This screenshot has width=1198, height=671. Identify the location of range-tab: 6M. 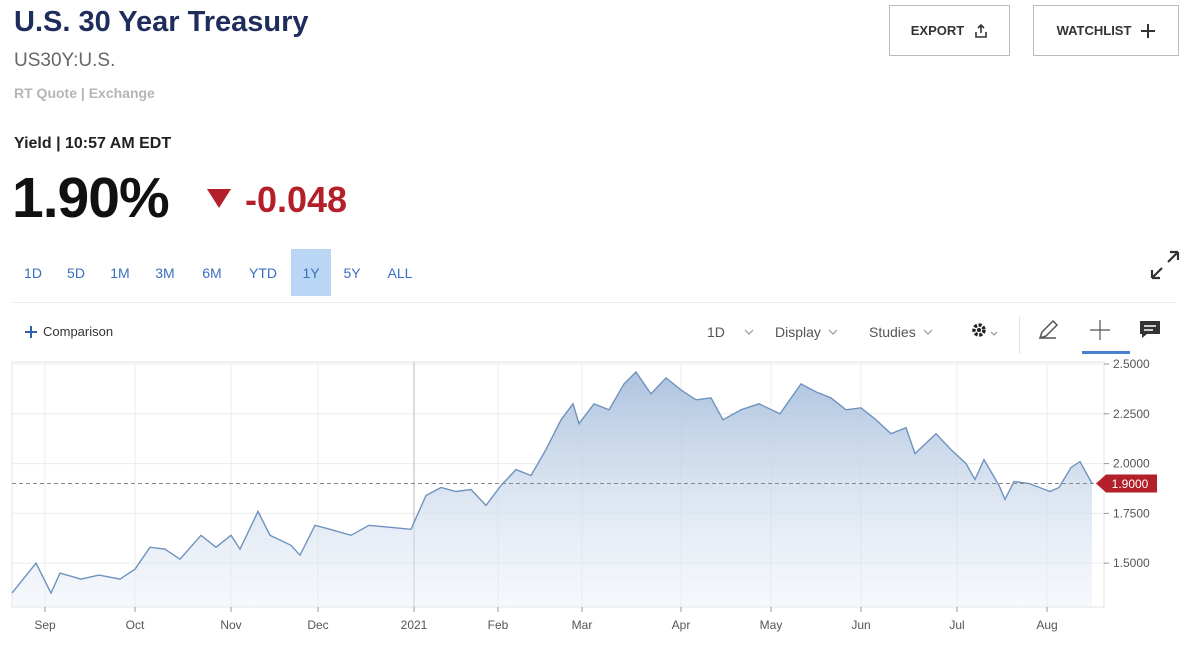
(212, 272).